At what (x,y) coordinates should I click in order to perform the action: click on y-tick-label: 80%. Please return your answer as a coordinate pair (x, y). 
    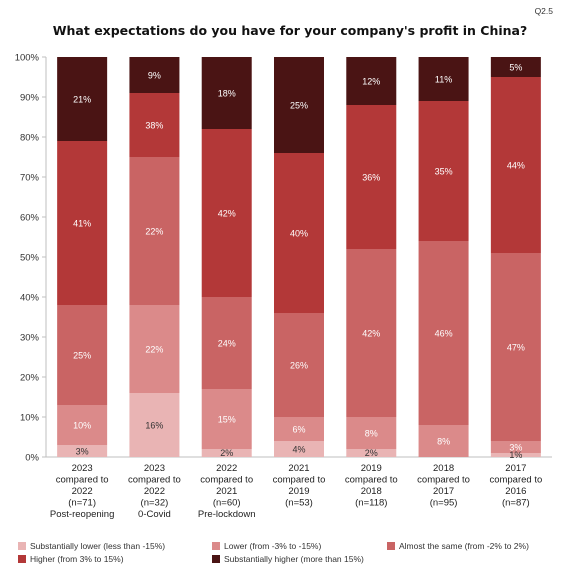
    Looking at the image, I should click on (30, 138).